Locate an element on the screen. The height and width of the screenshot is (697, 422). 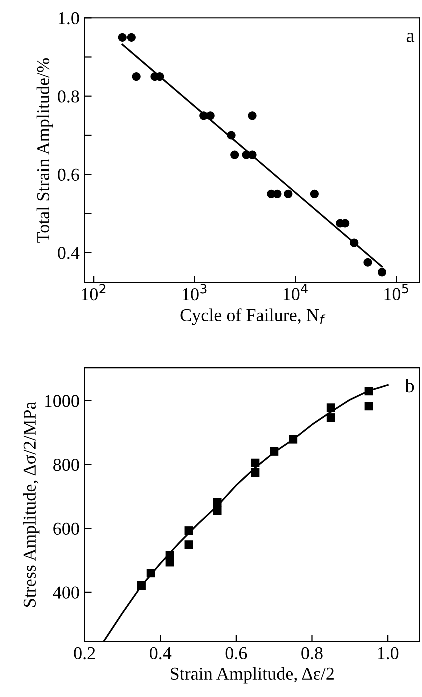
x-tick-label: 0.2 is located at coordinates (85, 653).